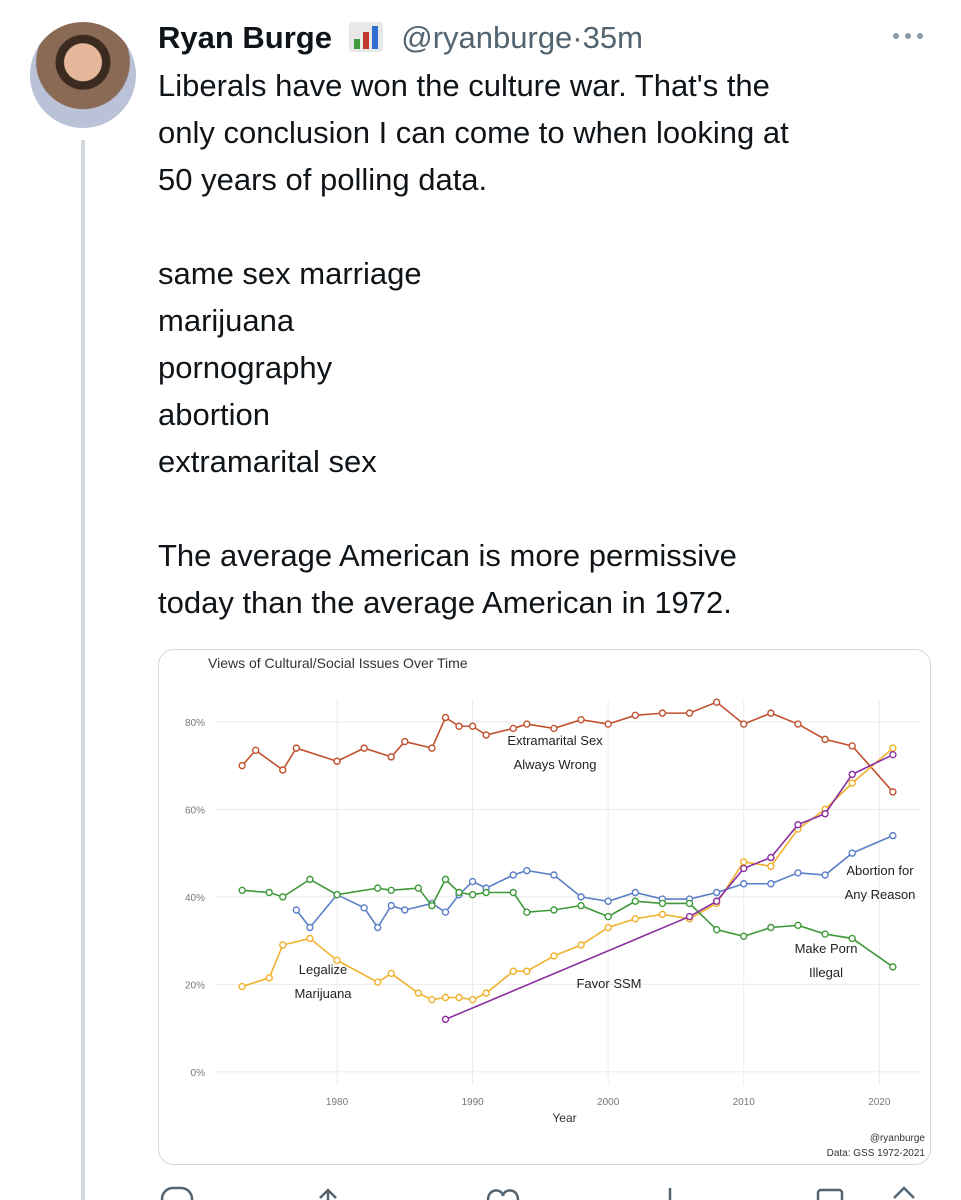 The height and width of the screenshot is (1200, 961). What do you see at coordinates (904, 1192) in the screenshot?
I see `share-icon` at bounding box center [904, 1192].